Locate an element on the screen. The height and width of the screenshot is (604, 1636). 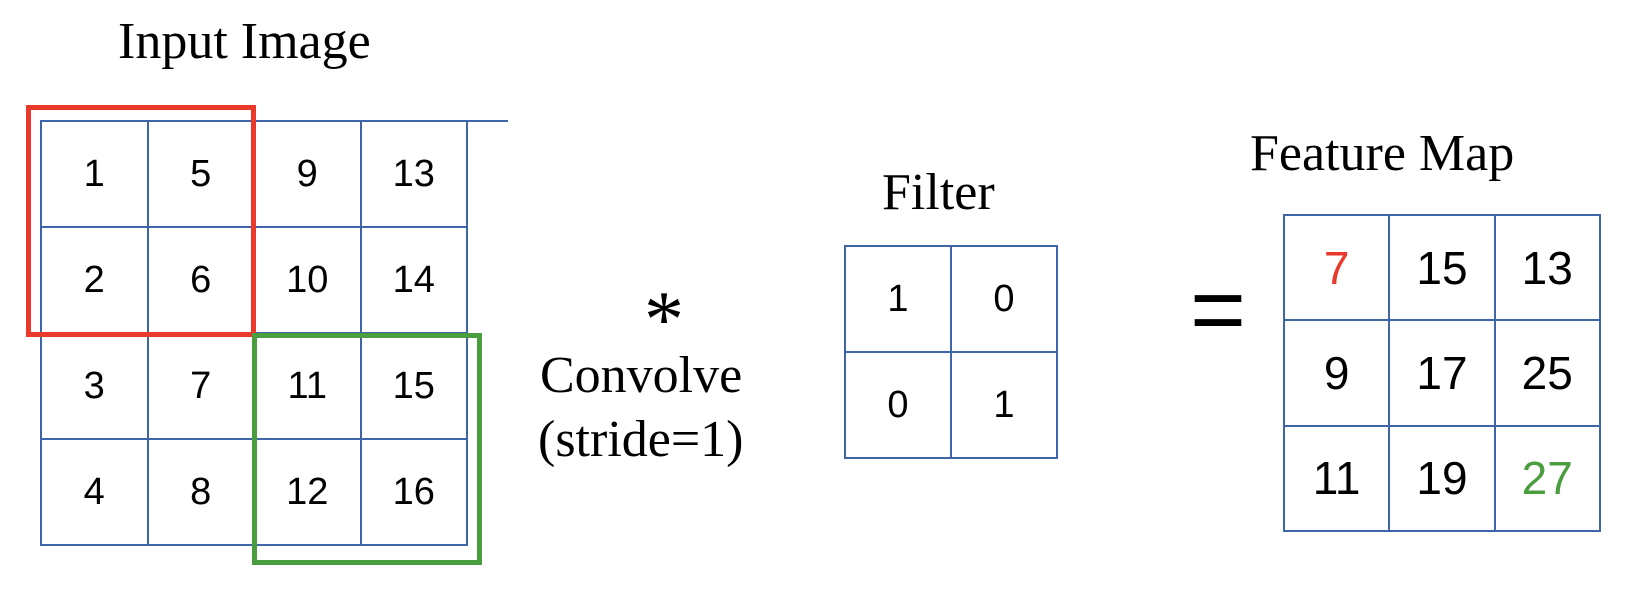
input-cell: 1 is located at coordinates (95, 175).